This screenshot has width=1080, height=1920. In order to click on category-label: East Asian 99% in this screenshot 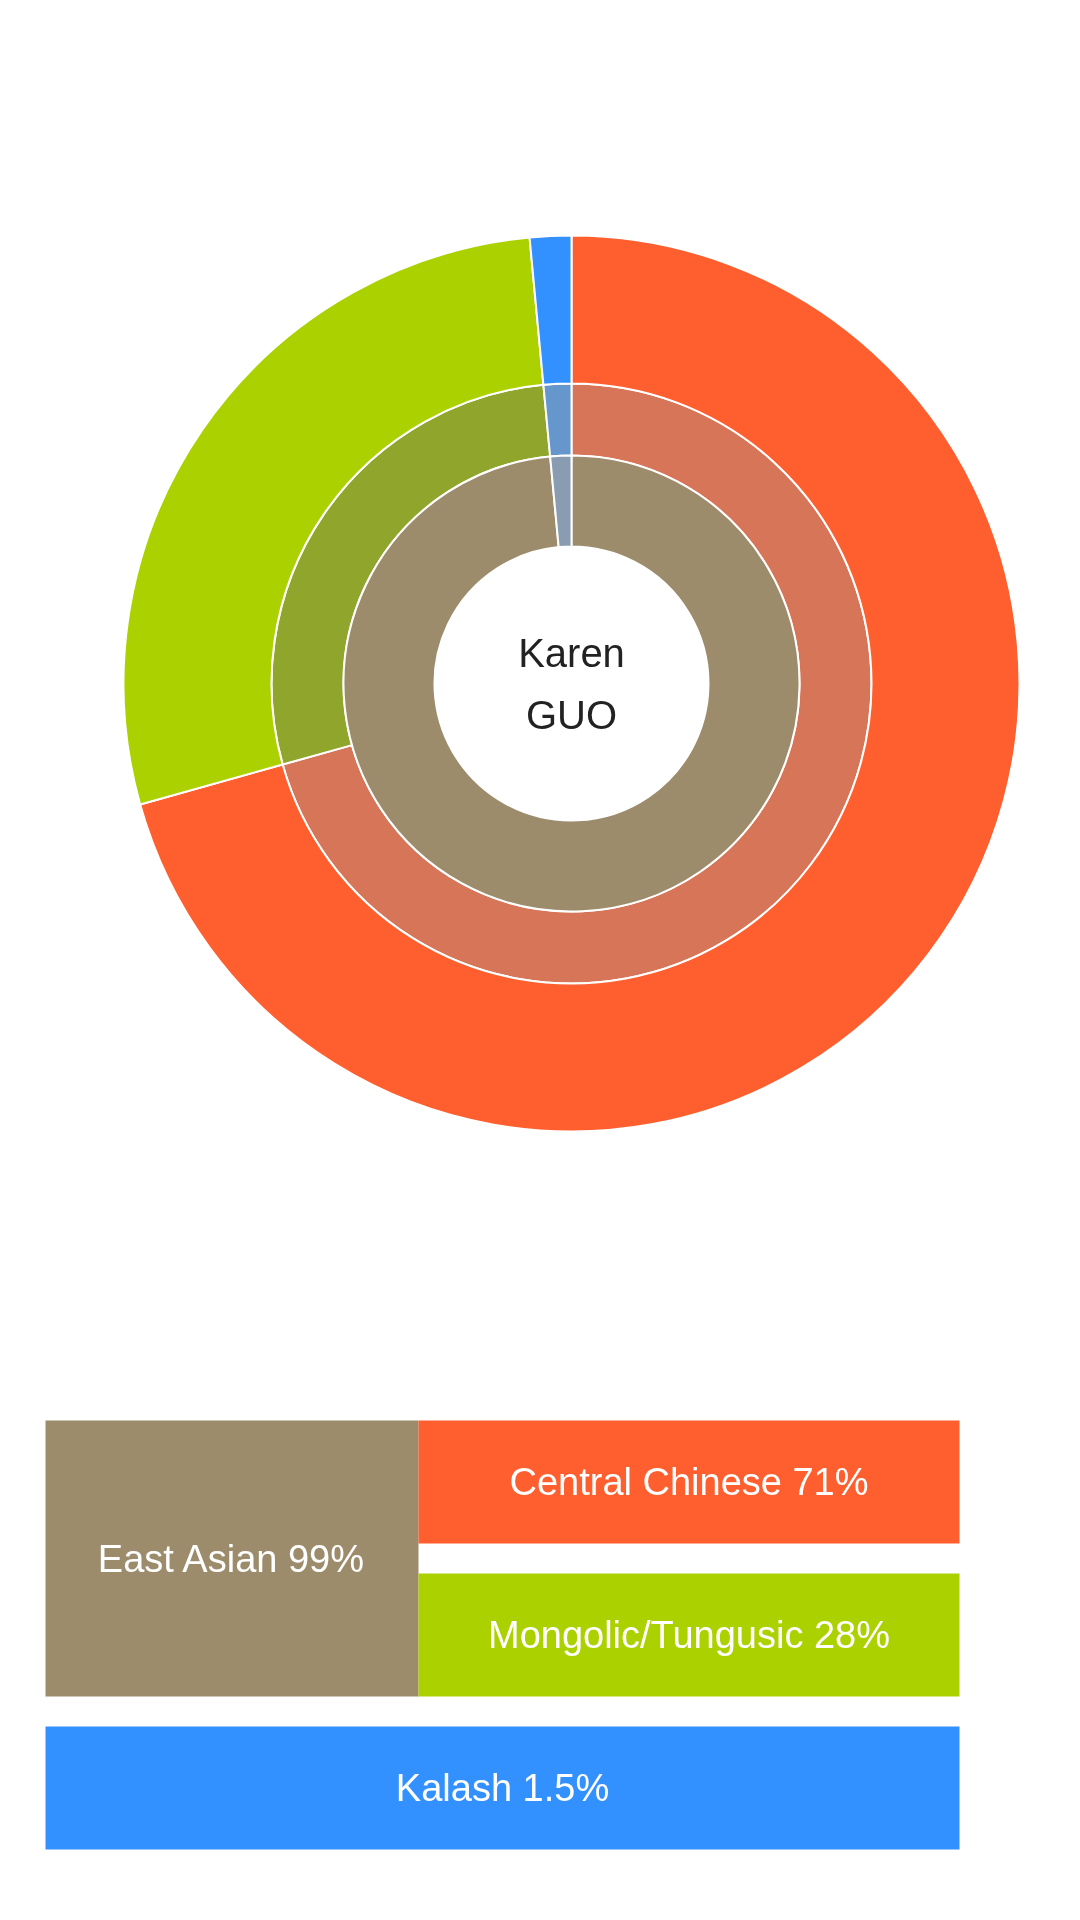, I will do `click(231, 1558)`.